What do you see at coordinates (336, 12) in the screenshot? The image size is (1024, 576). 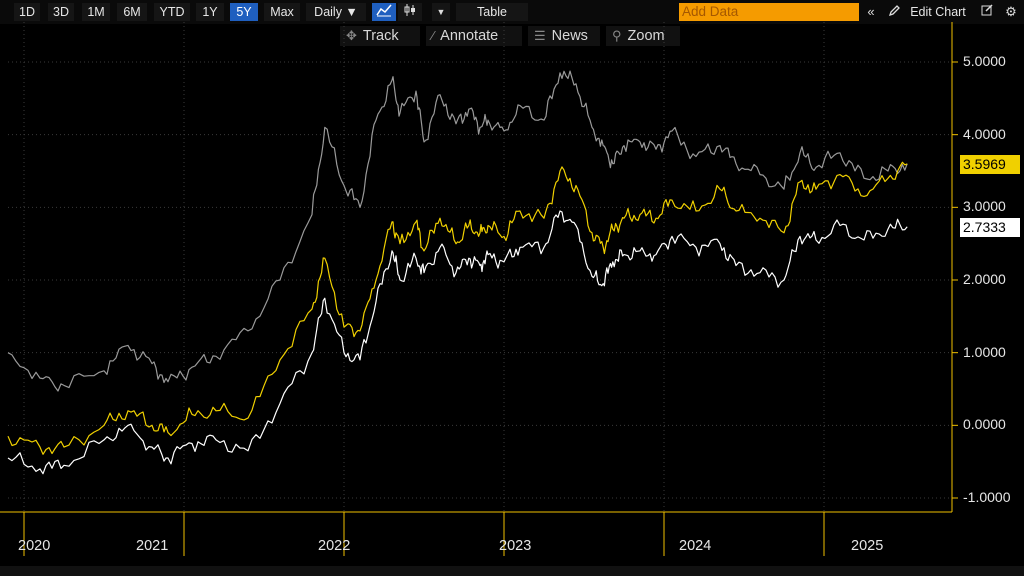 I see `frequency-dropdown: Daily ▼` at bounding box center [336, 12].